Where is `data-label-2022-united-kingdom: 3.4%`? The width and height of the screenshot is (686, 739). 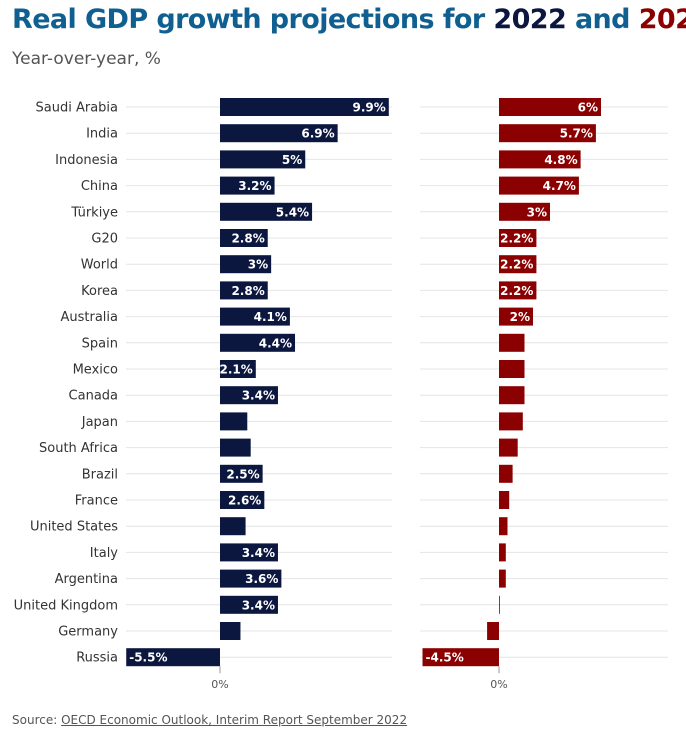 data-label-2022-united-kingdom: 3.4% is located at coordinates (258, 605).